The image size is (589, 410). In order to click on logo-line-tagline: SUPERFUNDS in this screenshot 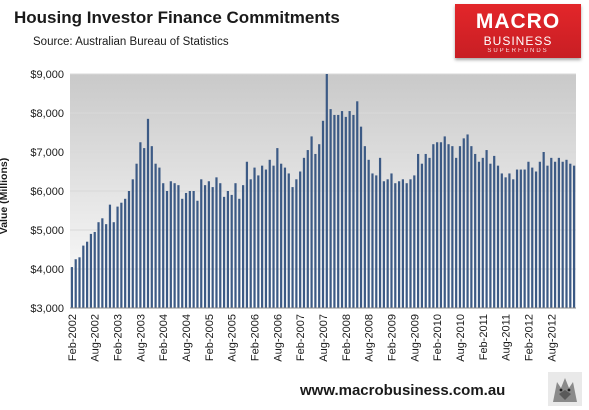, I will do `click(518, 51)`.